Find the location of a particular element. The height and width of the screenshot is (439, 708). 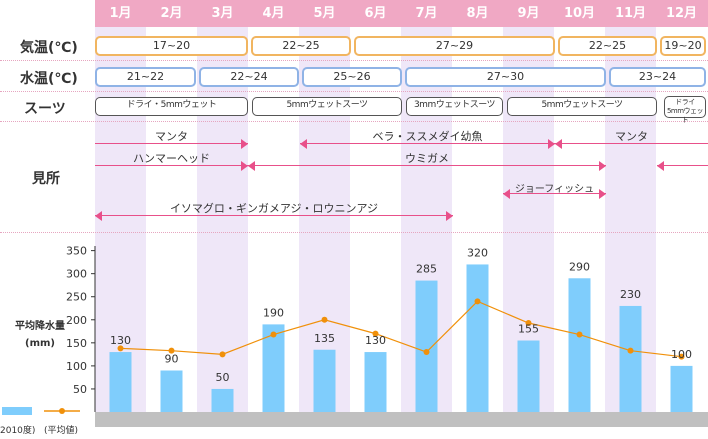

bar-4月 is located at coordinates (273, 368).